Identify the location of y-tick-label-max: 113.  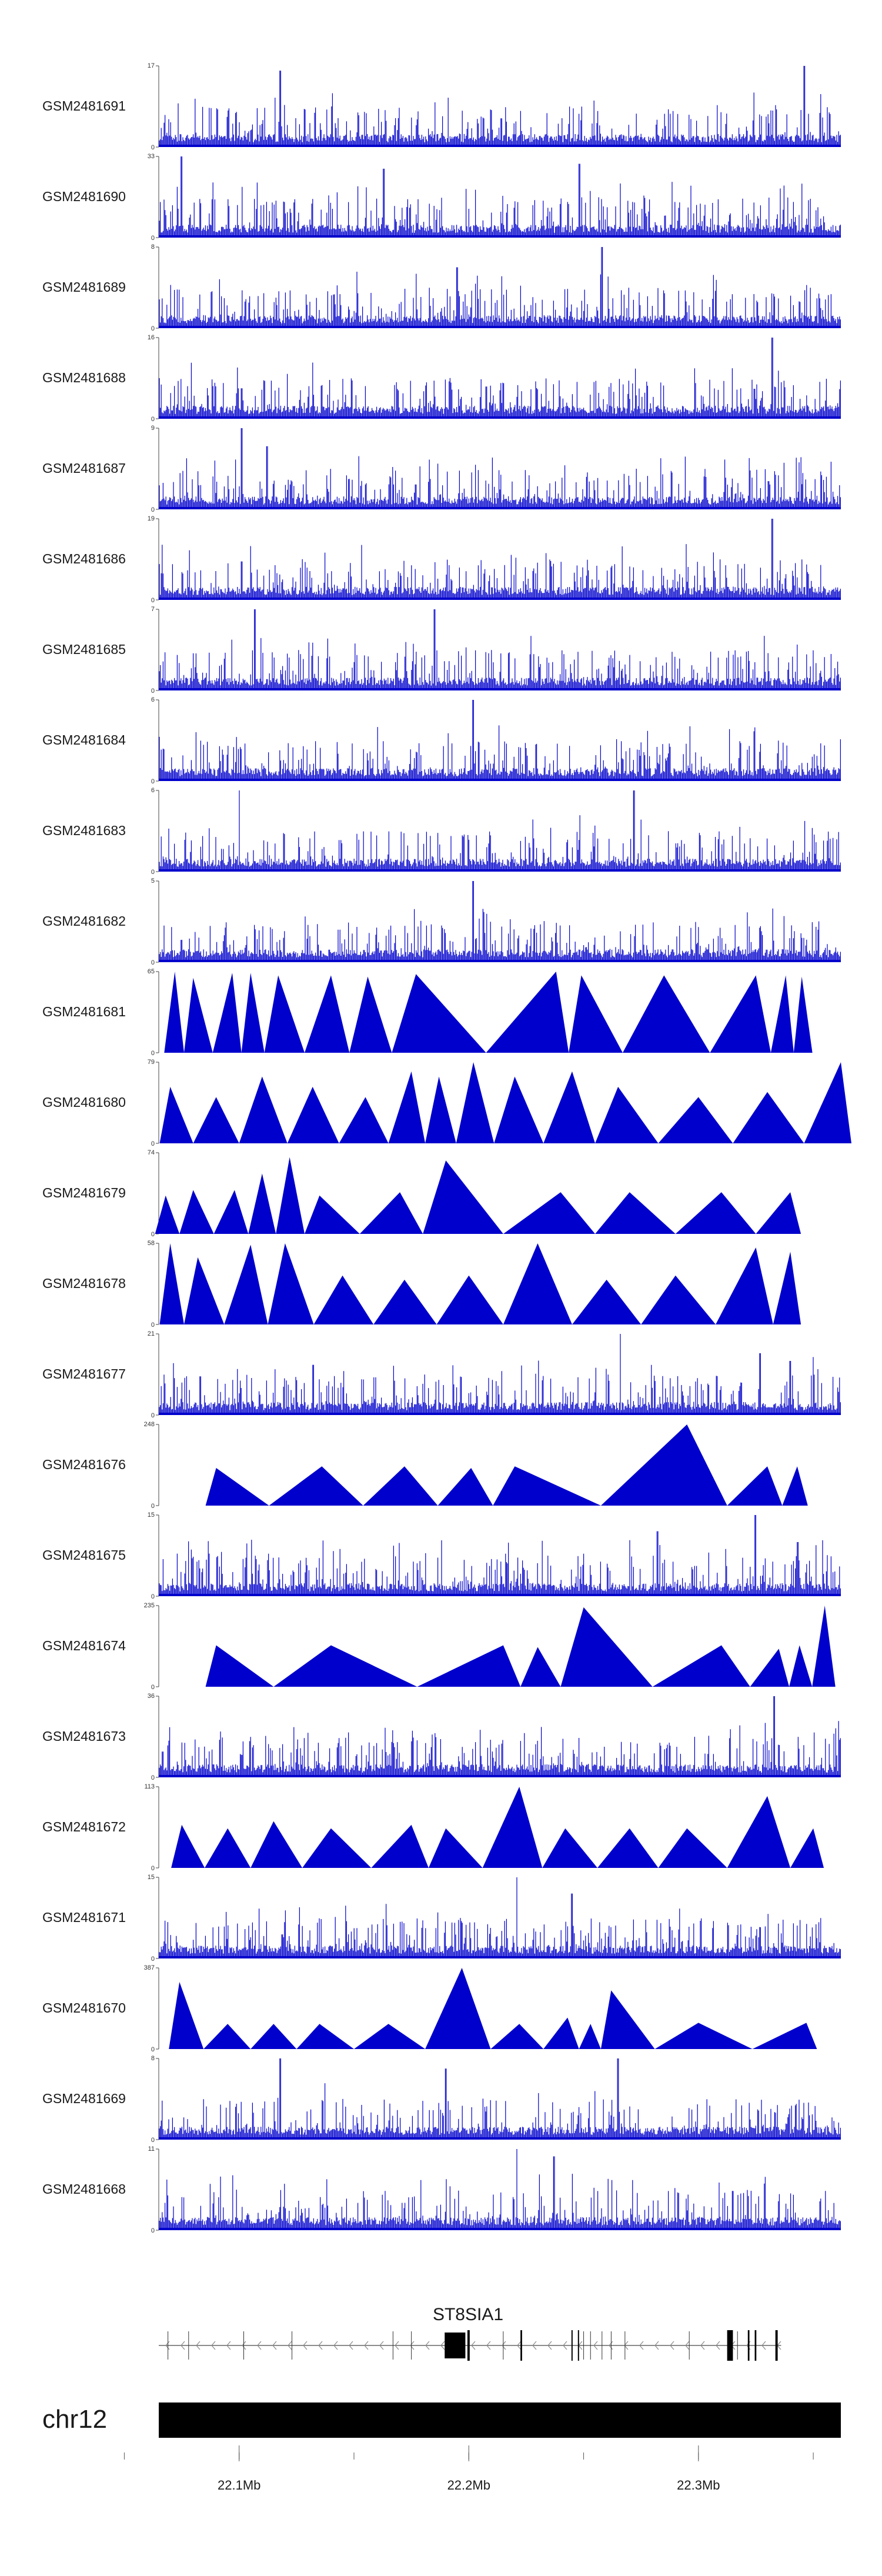
(149, 1786).